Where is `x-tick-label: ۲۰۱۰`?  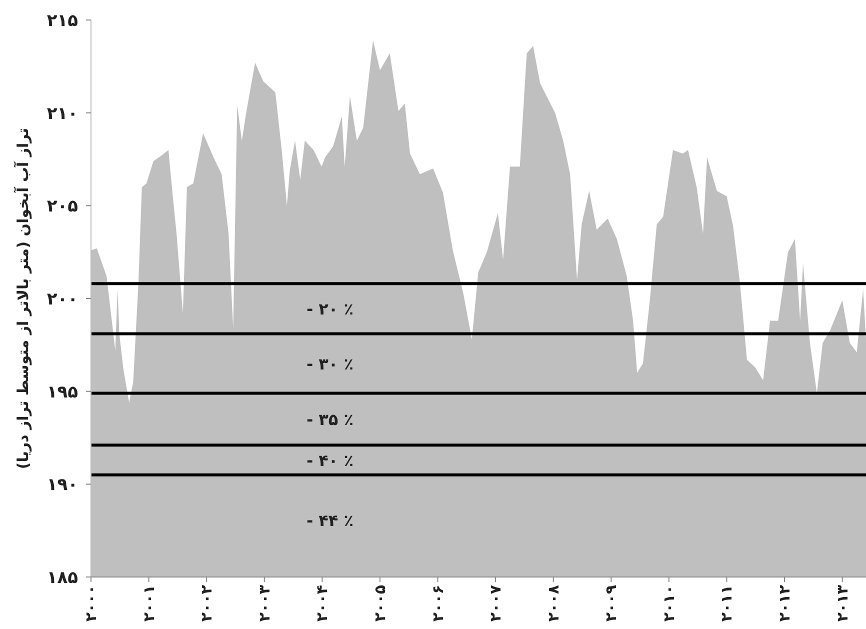 x-tick-label: ۲۰۱۰ is located at coordinates (669, 603).